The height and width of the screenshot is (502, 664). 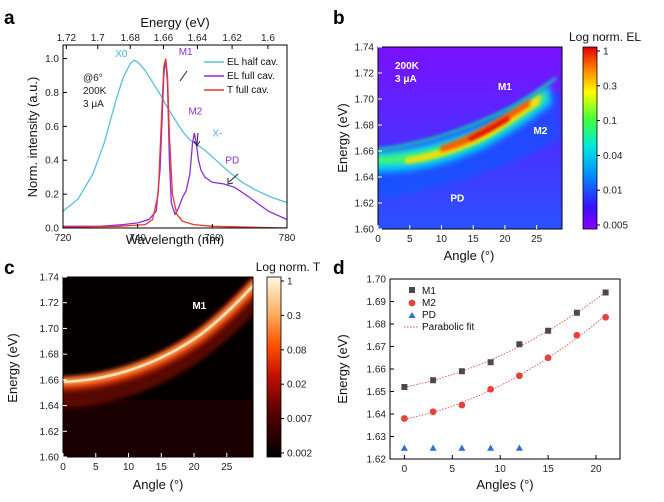 I want to click on panel-c-xtick-label: 10, so click(x=129, y=467).